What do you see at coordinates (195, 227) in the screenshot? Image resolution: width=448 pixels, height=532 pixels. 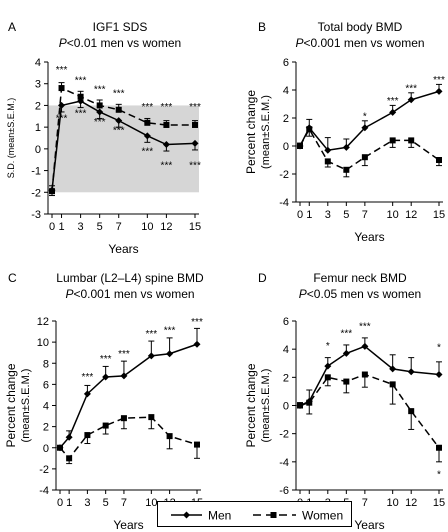 I see `panel-a-xtick-label: 15` at bounding box center [195, 227].